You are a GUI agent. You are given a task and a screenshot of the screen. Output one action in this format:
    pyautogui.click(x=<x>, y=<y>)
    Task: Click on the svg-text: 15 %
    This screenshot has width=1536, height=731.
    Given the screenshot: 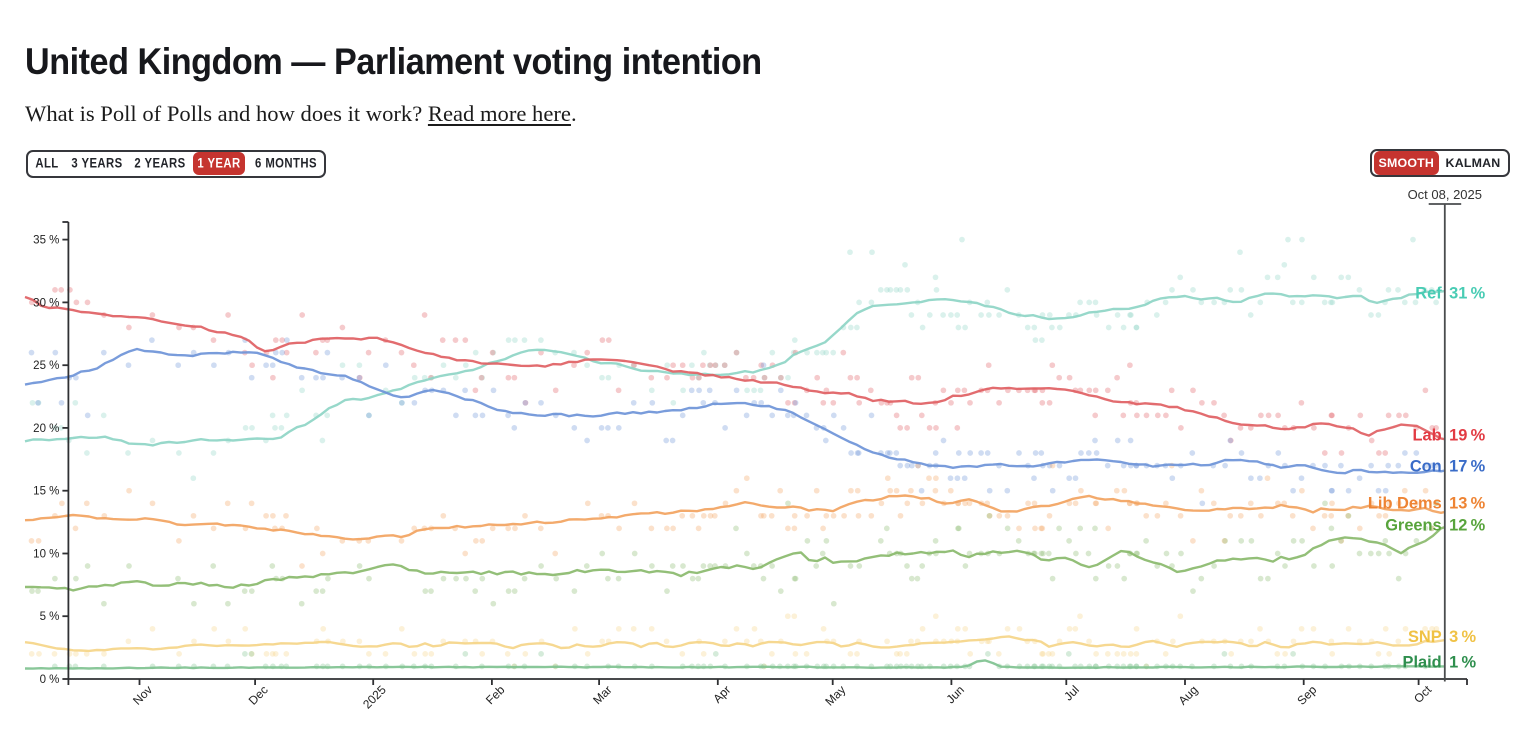 What is the action you would take?
    pyautogui.click(x=46, y=492)
    